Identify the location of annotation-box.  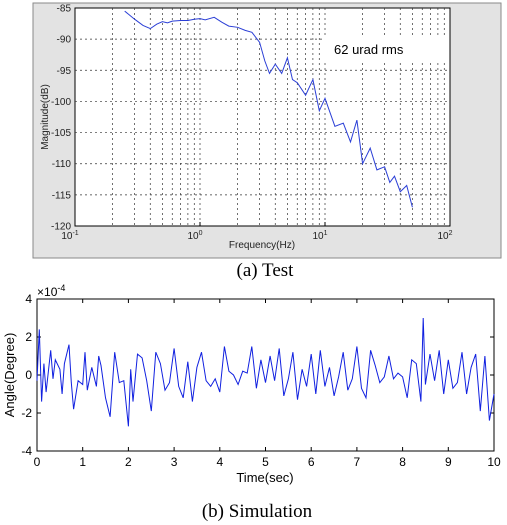
(386, 49).